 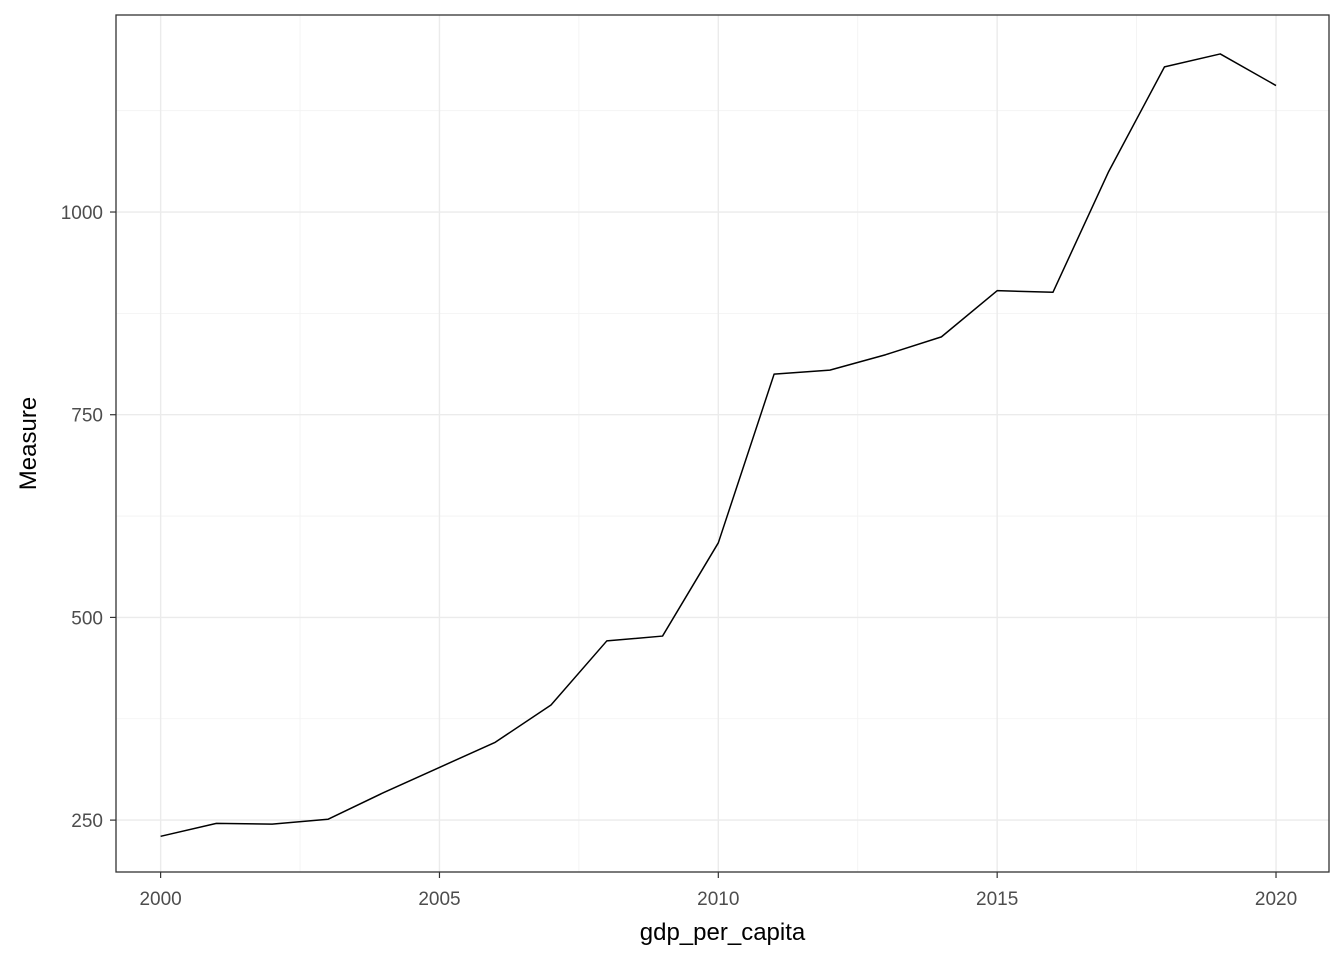 What do you see at coordinates (1276, 899) in the screenshot?
I see `x-tick-label: 2020` at bounding box center [1276, 899].